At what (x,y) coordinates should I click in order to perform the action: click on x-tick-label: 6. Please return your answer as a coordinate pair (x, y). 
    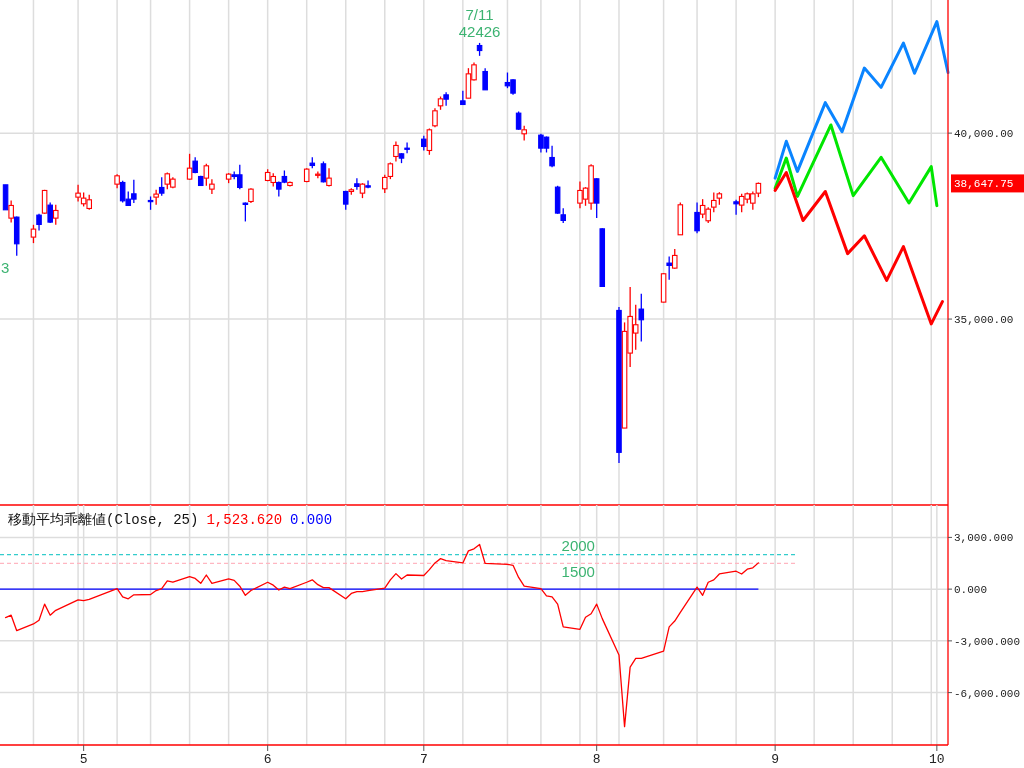
    Looking at the image, I should click on (267, 759).